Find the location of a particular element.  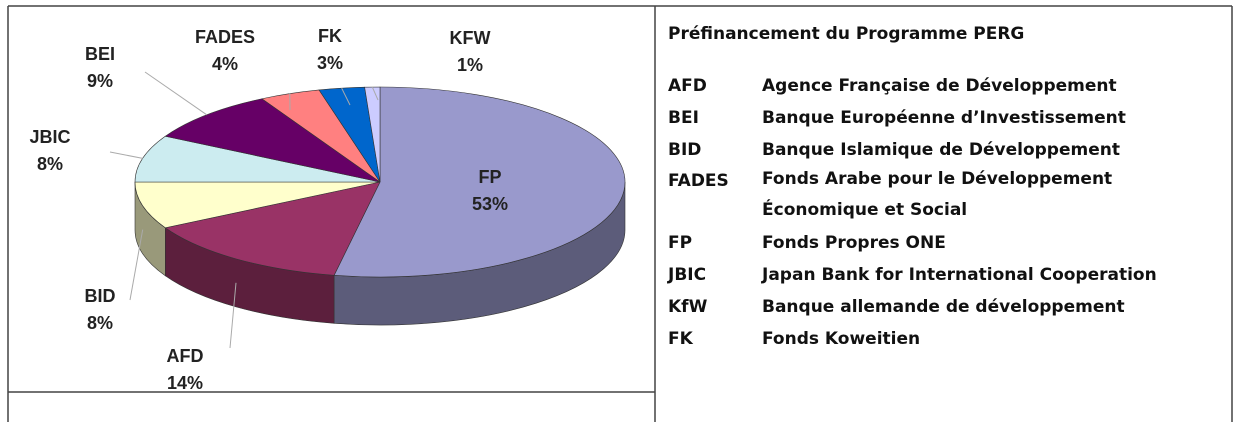

abbreviation: FP is located at coordinates (680, 243).